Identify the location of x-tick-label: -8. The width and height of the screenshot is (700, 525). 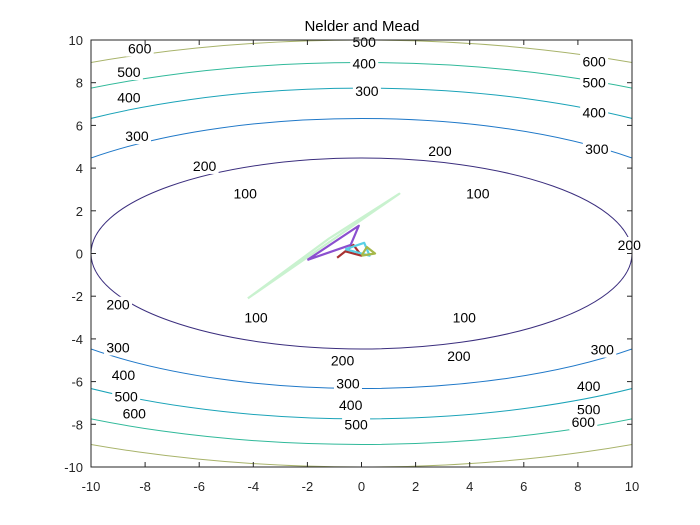
(145, 486).